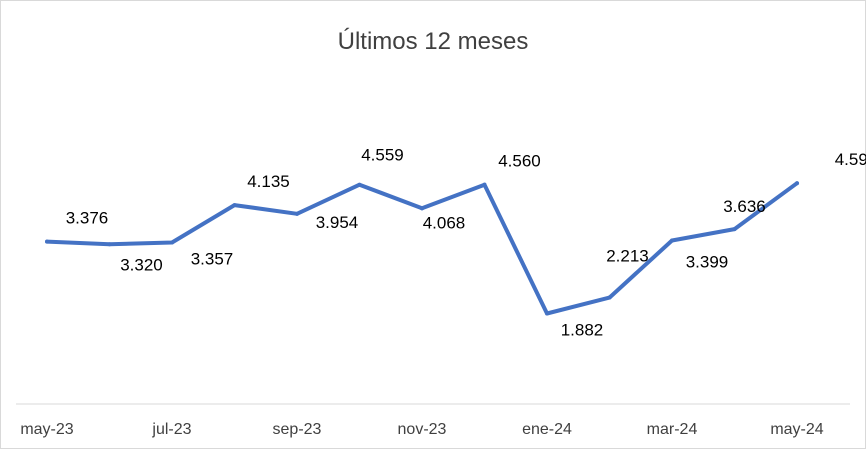 The image size is (866, 449). Describe the element at coordinates (141, 264) in the screenshot. I see `data-label: 3.320` at that location.